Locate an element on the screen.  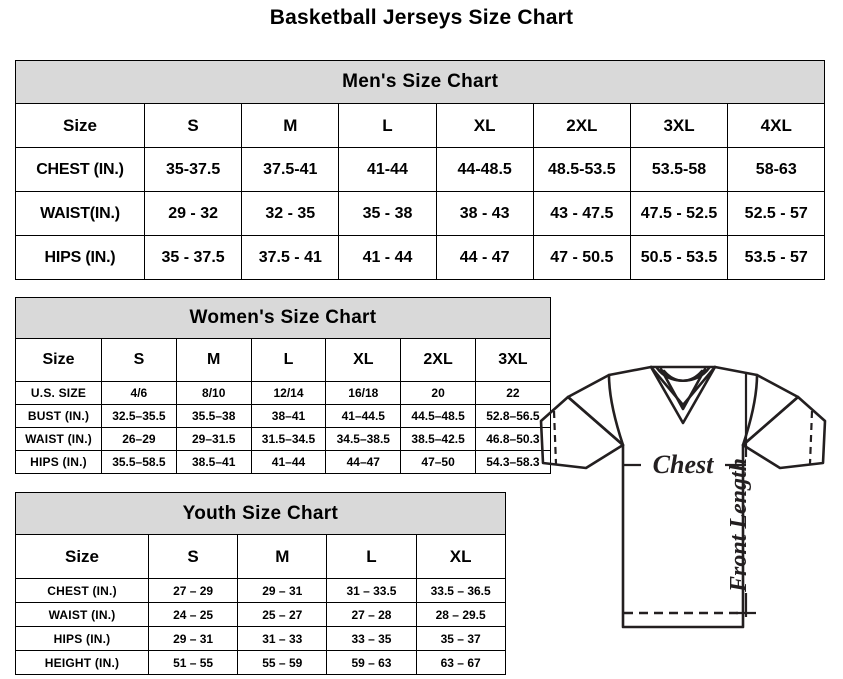
jersey-left-sleeve-seam is located at coordinates (616, 410).